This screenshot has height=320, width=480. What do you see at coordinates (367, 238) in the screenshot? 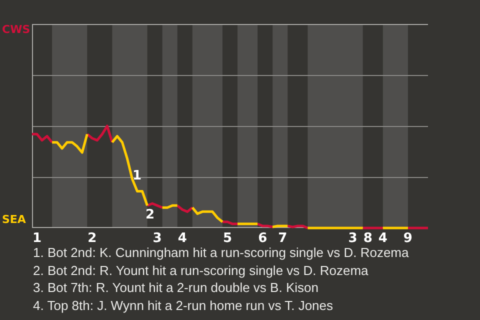
I see `x-tick-label: 8` at bounding box center [367, 238].